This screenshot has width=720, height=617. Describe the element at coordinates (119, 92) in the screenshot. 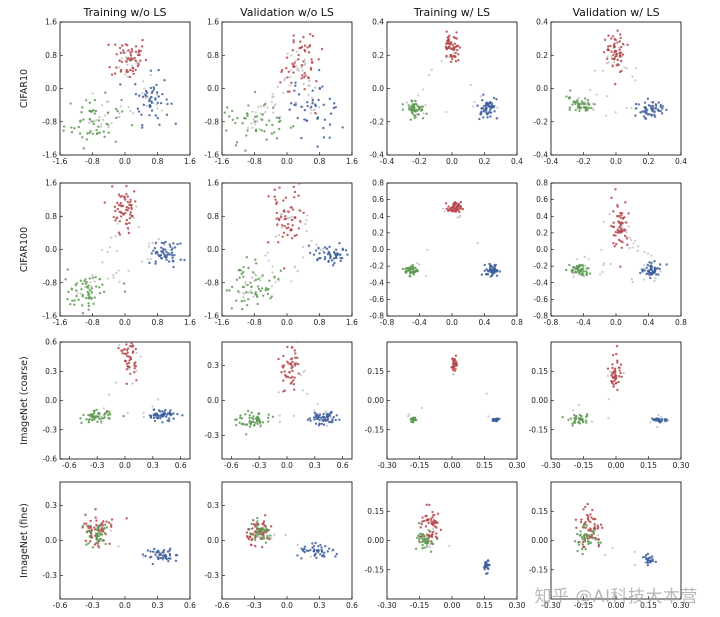

I see `scatter-panel: -1.6 -0.8 0.0 0.8 1.61.60.80.0-0.8-1.6` at that location.